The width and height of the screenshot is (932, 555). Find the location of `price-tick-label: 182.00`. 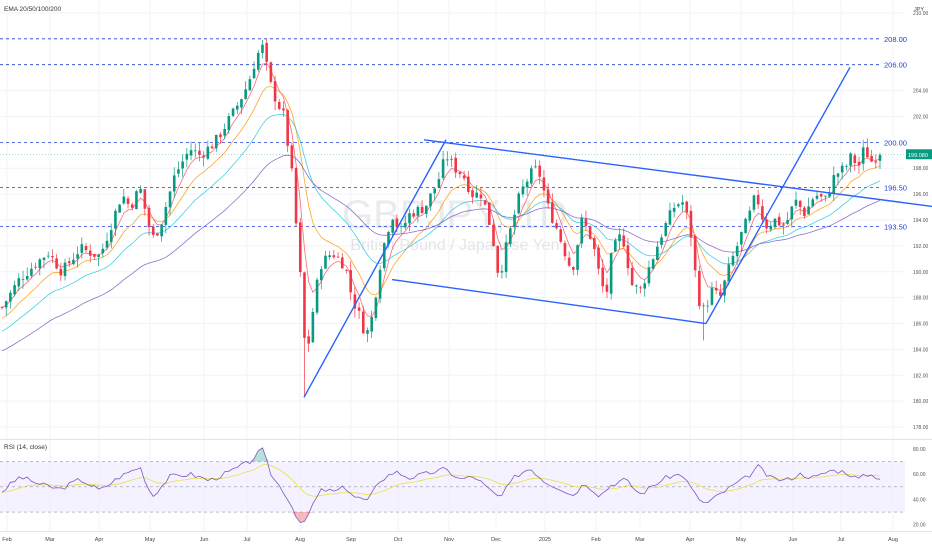

price-tick-label: 182.00 is located at coordinates (921, 376).